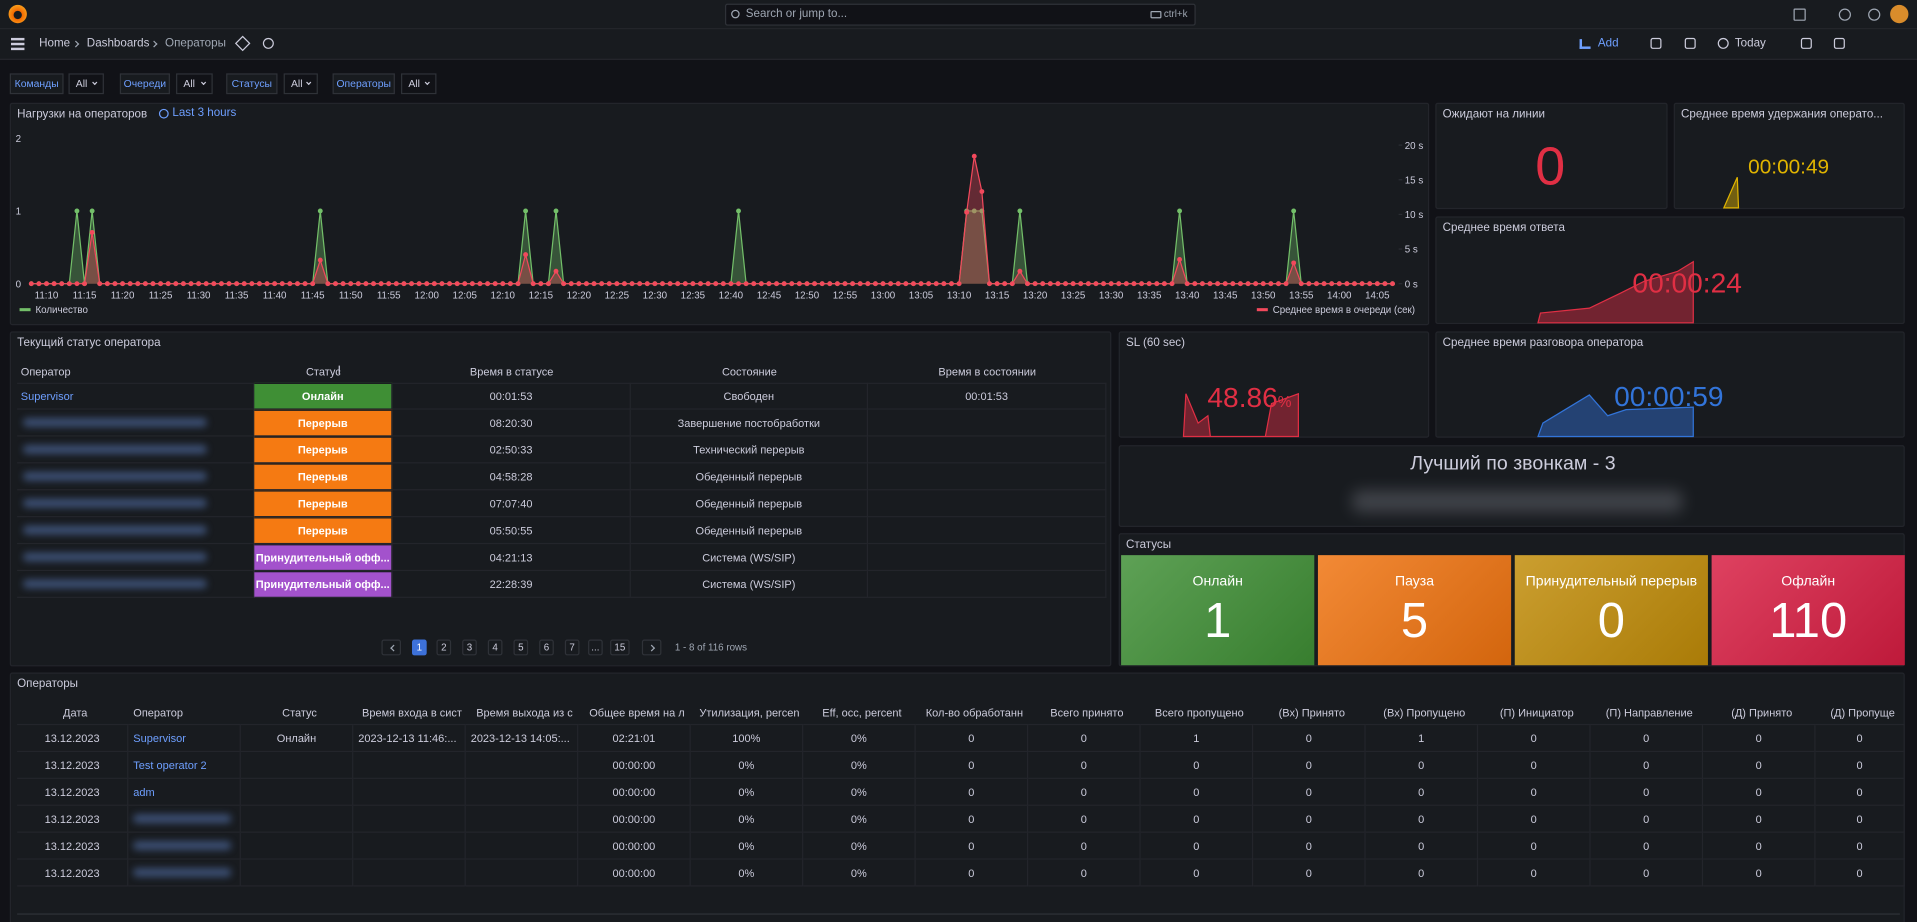  What do you see at coordinates (1551, 156) in the screenshot?
I see `panel: Ожидают на линии` at bounding box center [1551, 156].